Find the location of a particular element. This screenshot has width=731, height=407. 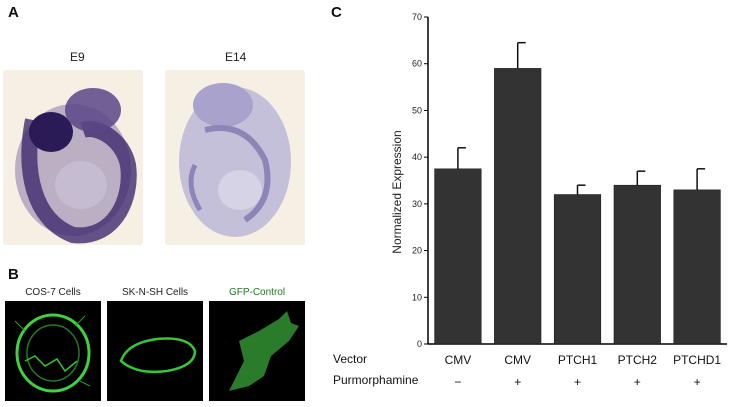

y-tick-label: 0 is located at coordinates (419, 344).